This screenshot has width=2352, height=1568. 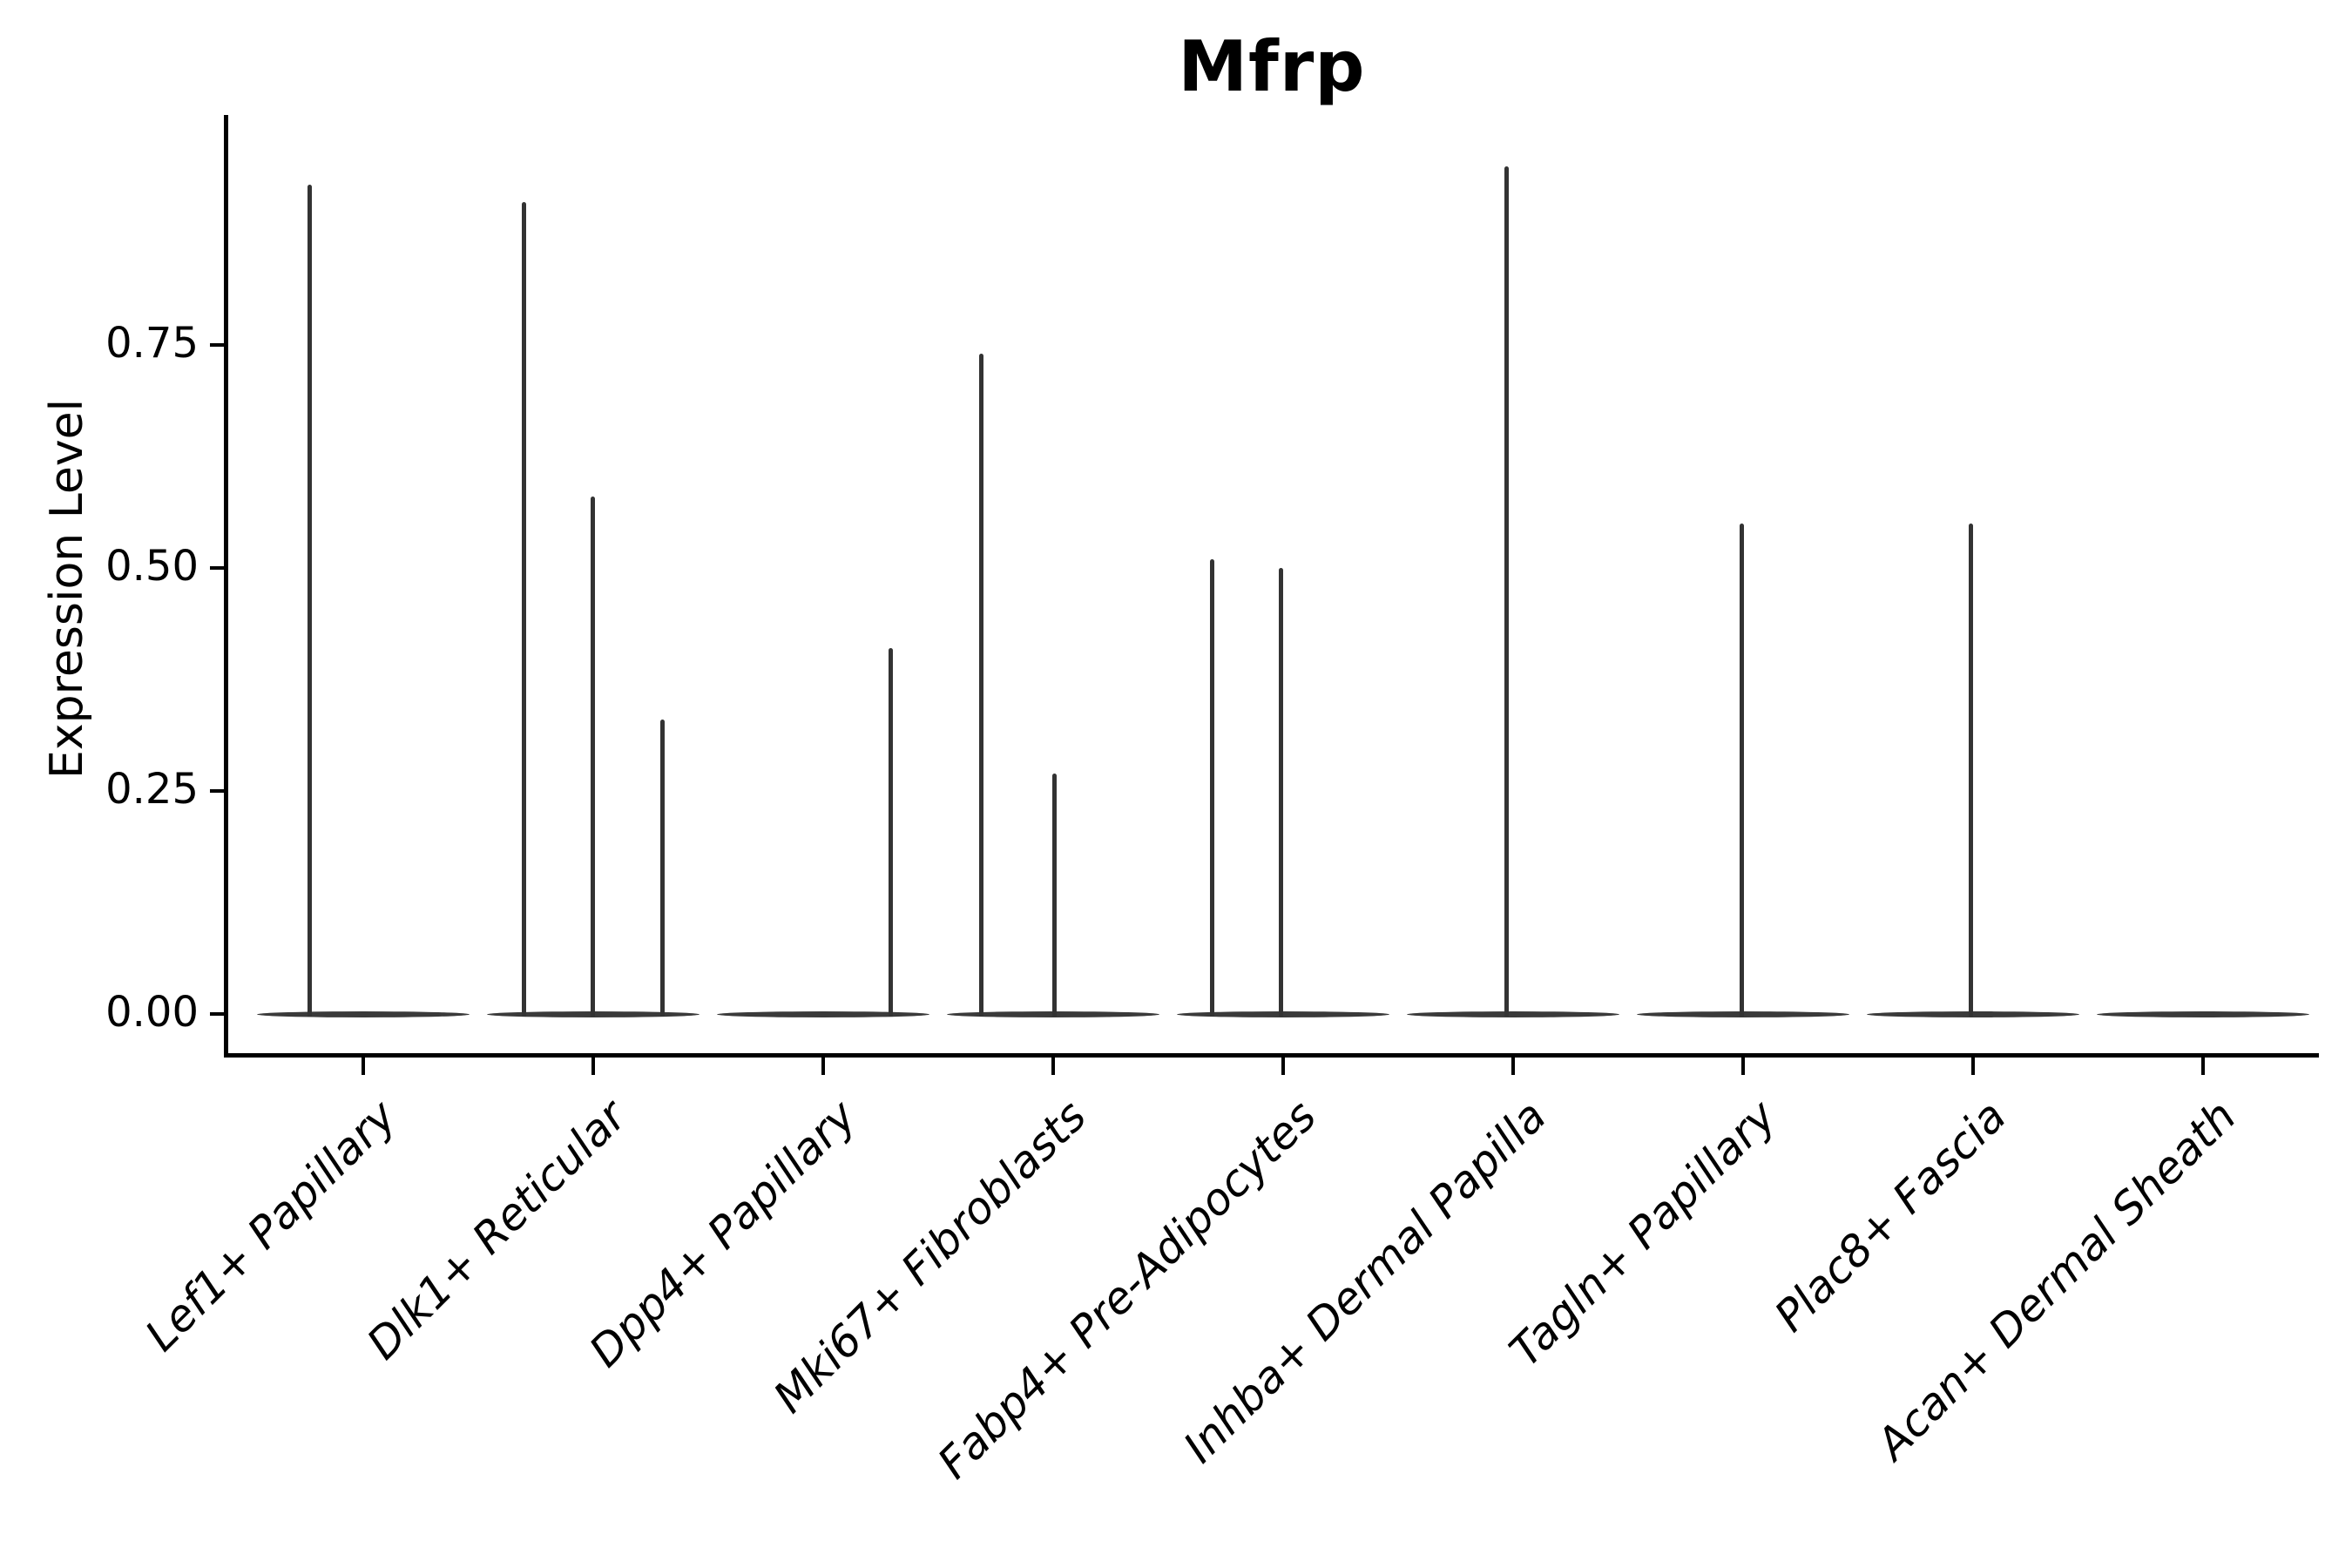 What do you see at coordinates (226, 586) in the screenshot?
I see `y-axis-spine` at bounding box center [226, 586].